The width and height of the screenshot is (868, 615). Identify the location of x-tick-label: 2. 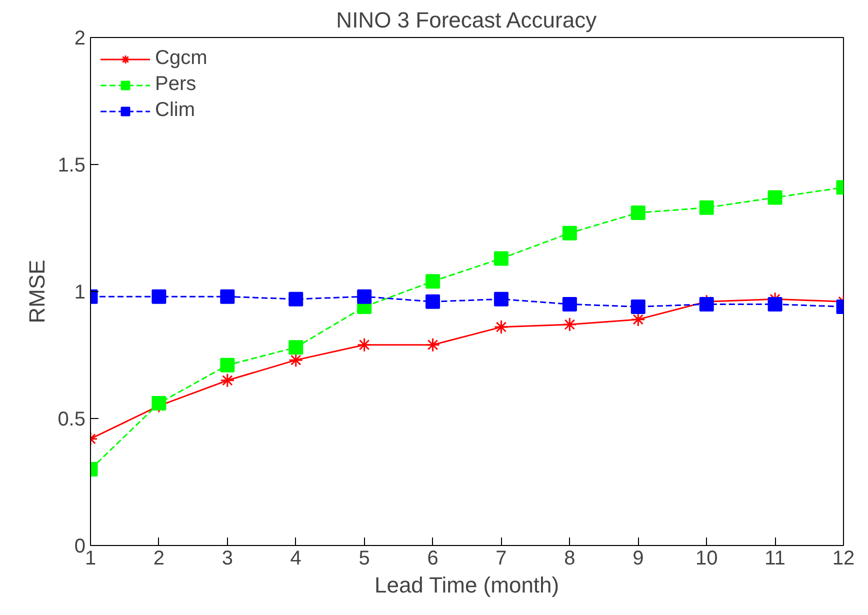
(159, 559).